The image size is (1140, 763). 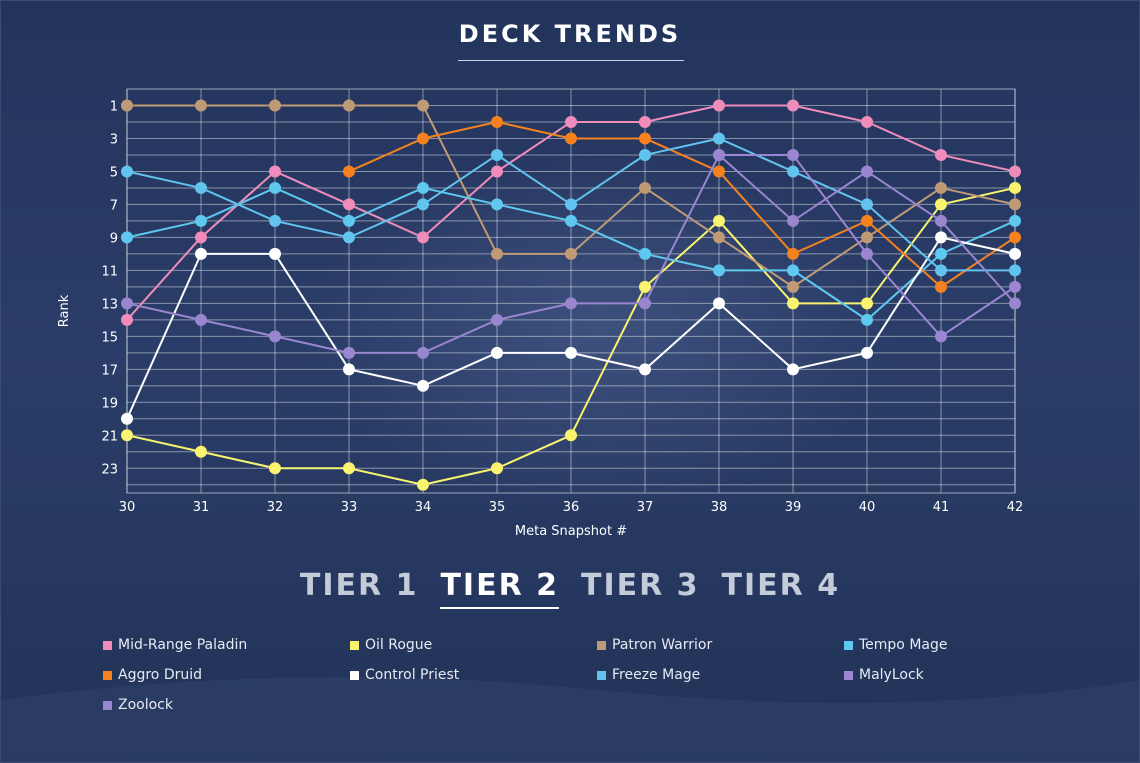 I want to click on tab-tier-1: TIER 1, so click(x=359, y=585).